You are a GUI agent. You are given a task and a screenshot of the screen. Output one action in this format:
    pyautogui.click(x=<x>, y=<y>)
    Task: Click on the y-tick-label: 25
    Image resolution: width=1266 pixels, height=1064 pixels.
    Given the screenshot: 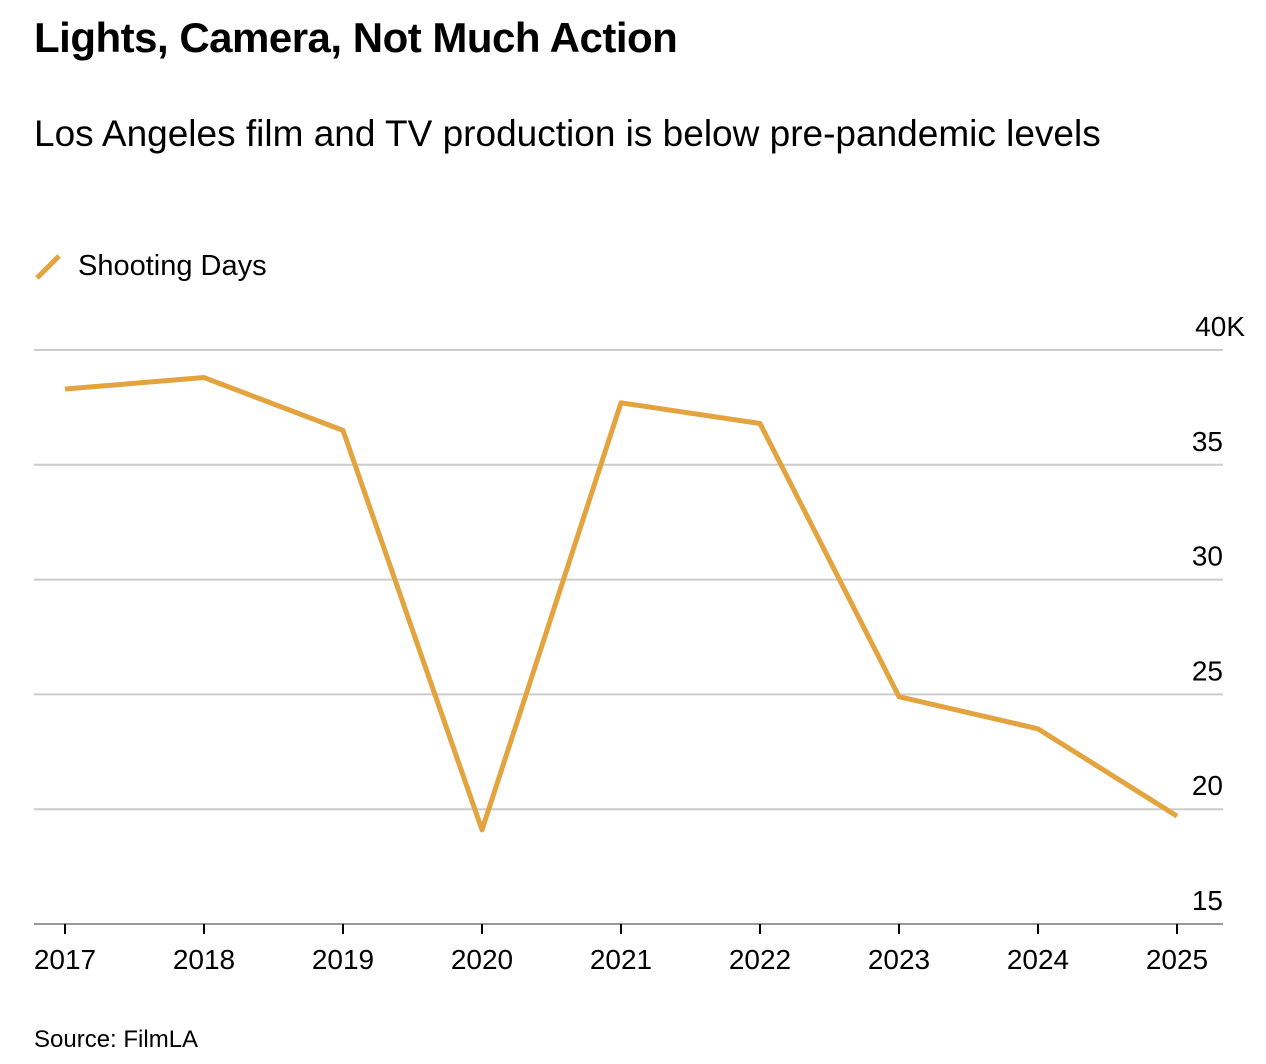 What is the action you would take?
    pyautogui.click(x=1207, y=670)
    